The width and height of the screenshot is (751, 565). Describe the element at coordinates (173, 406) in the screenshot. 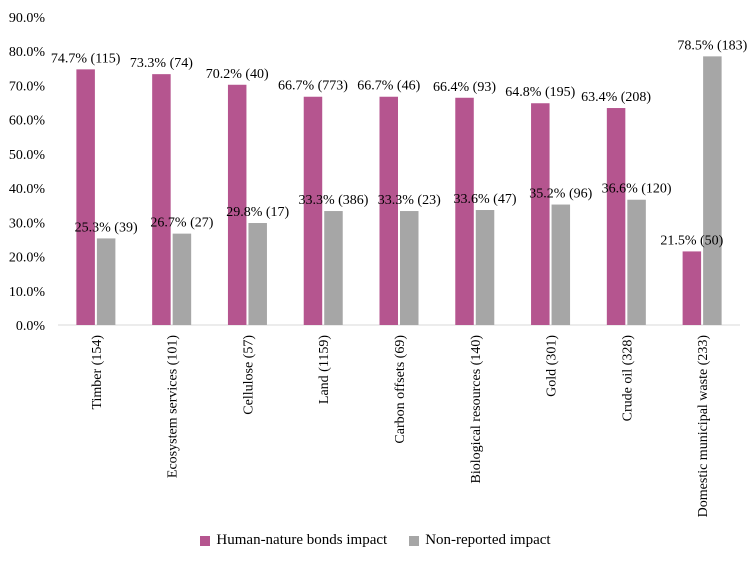

I see `x-tick-label: Ecosystem services (101)` at that location.